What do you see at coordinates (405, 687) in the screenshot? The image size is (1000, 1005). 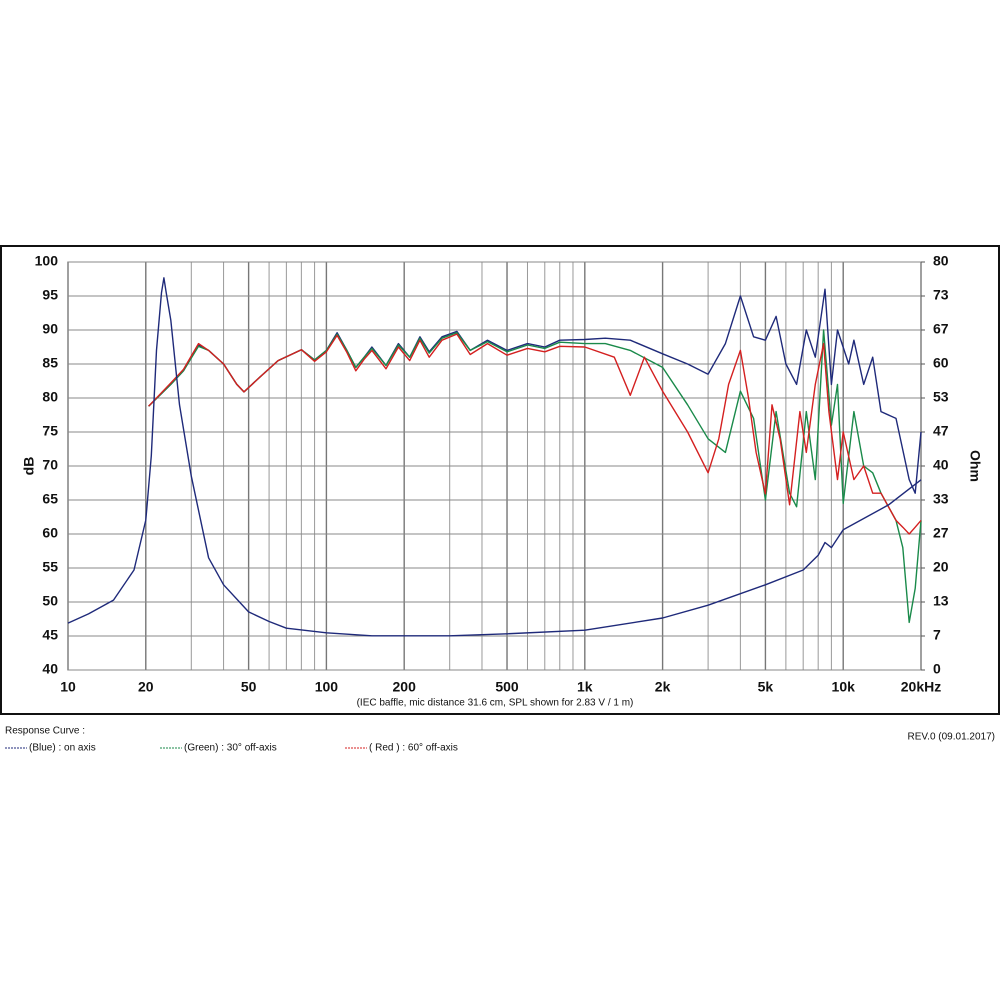 I see `x-tick-label: 200` at bounding box center [405, 687].